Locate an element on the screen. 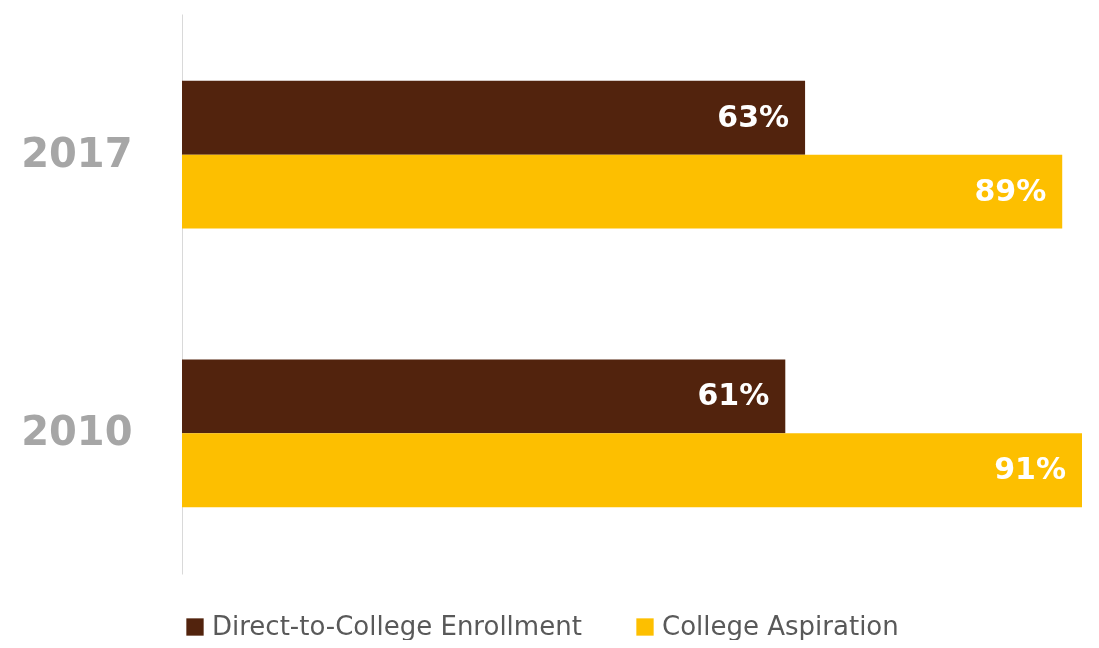  data-label: 63% is located at coordinates (753, 116).